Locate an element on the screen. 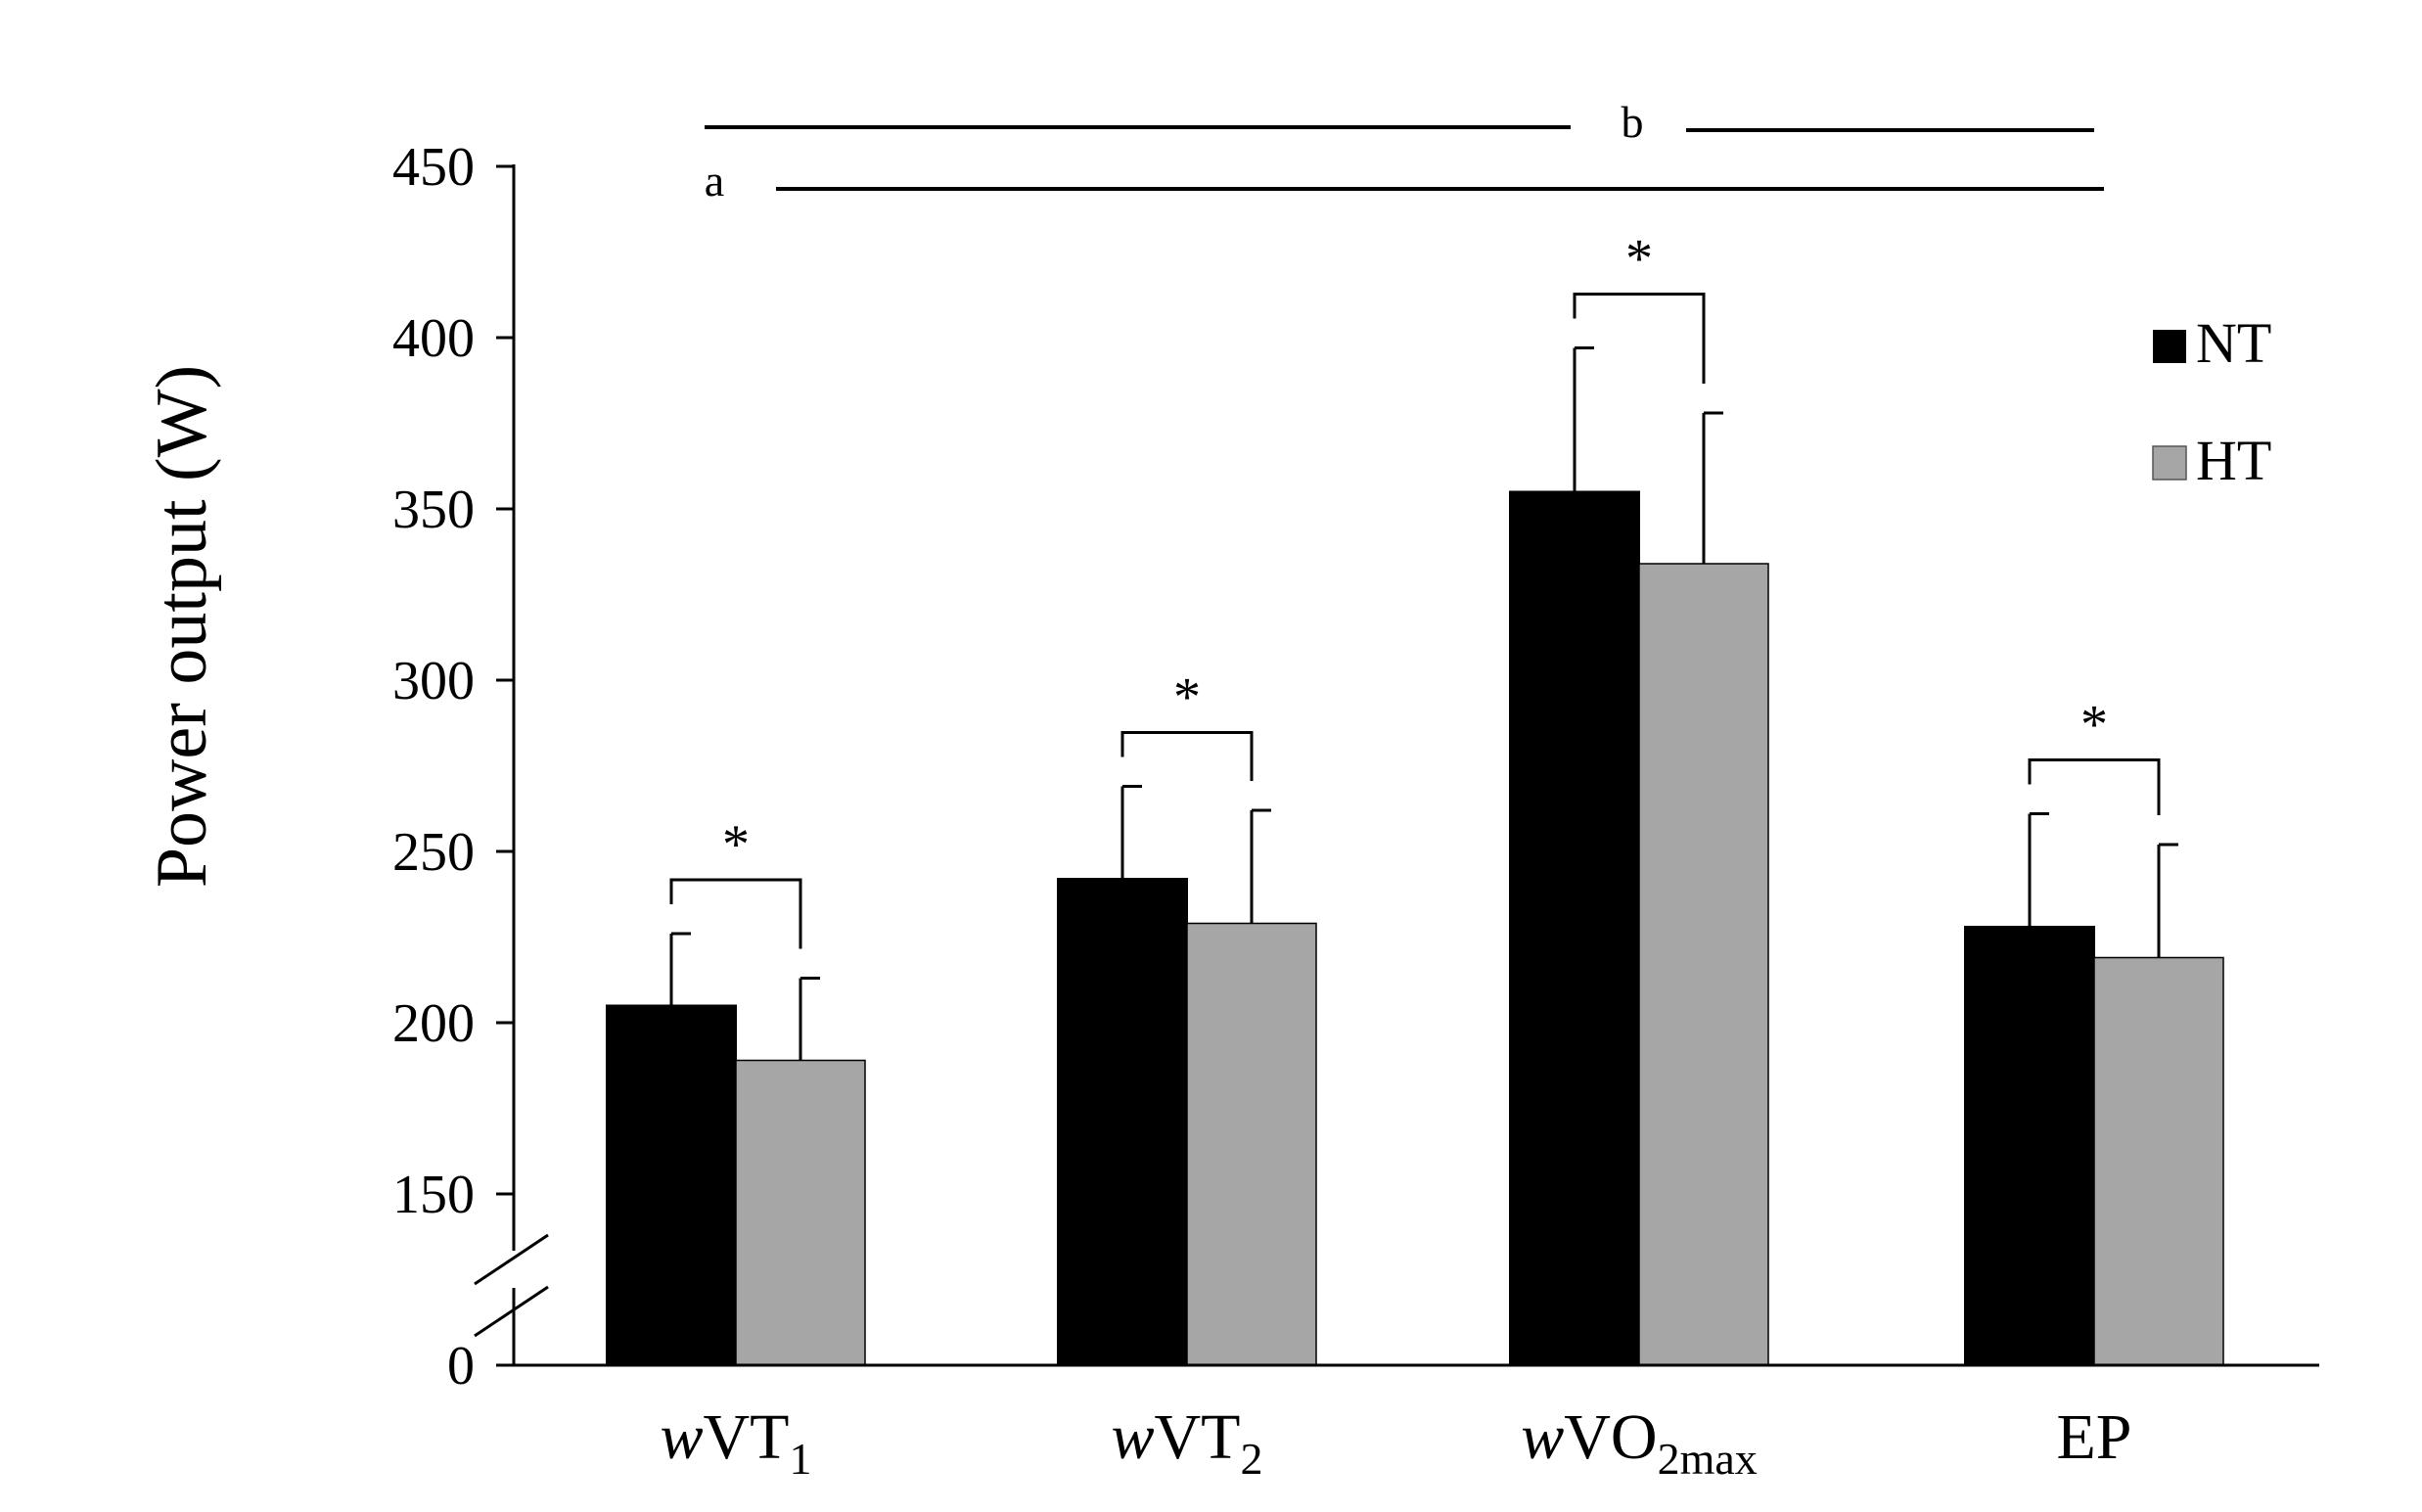 Image resolution: width=2422 pixels, height=1512 pixels. y-tick-label-300: 300 is located at coordinates (433, 681).